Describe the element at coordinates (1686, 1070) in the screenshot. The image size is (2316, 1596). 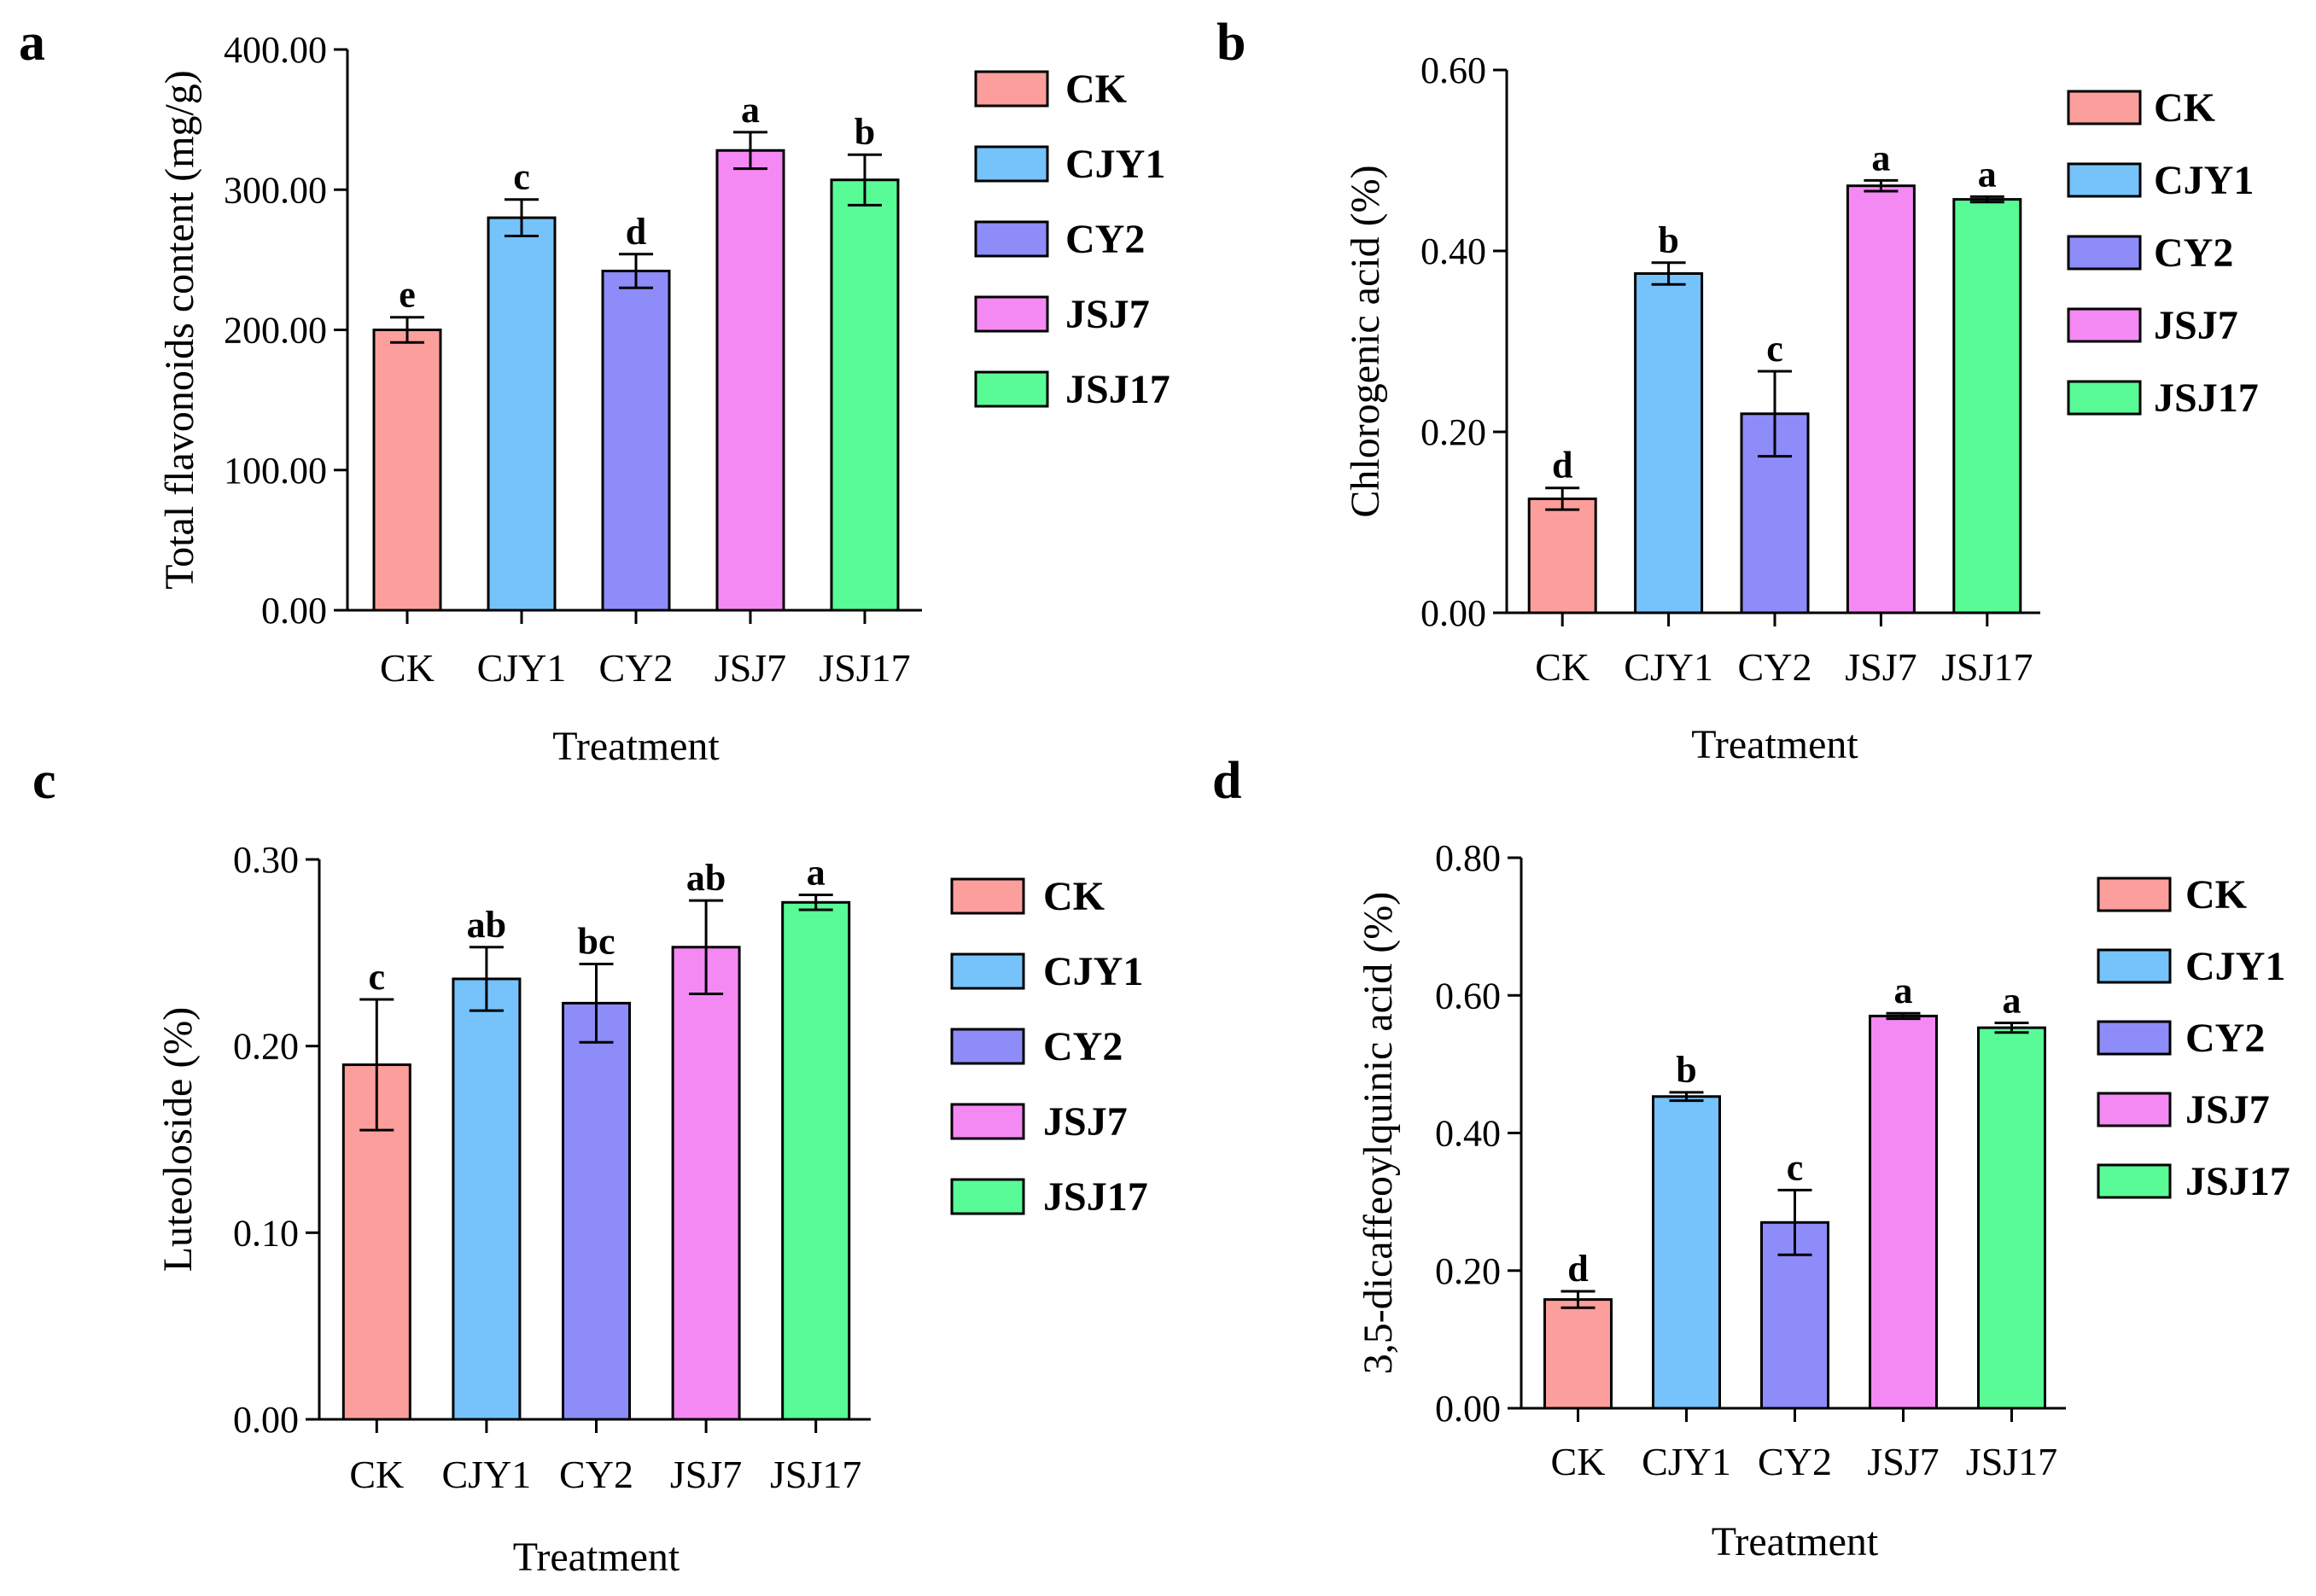
I see `significance-label-CJY1: b` at that location.